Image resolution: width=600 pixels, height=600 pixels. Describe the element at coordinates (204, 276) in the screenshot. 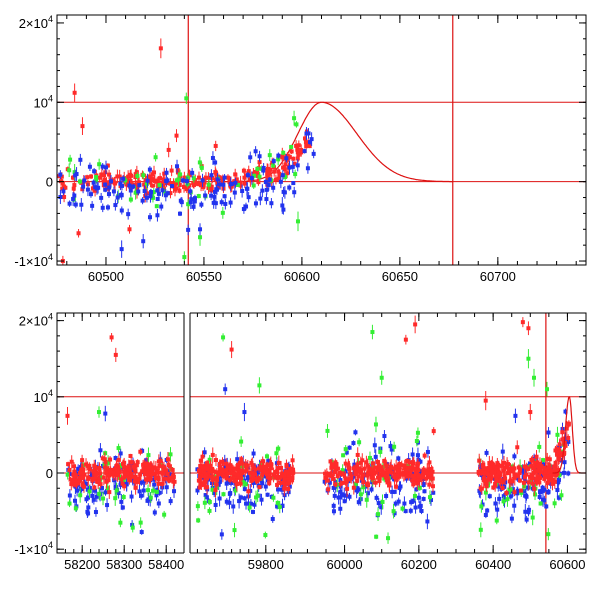

I see `x-tick-label: 60550` at that location.